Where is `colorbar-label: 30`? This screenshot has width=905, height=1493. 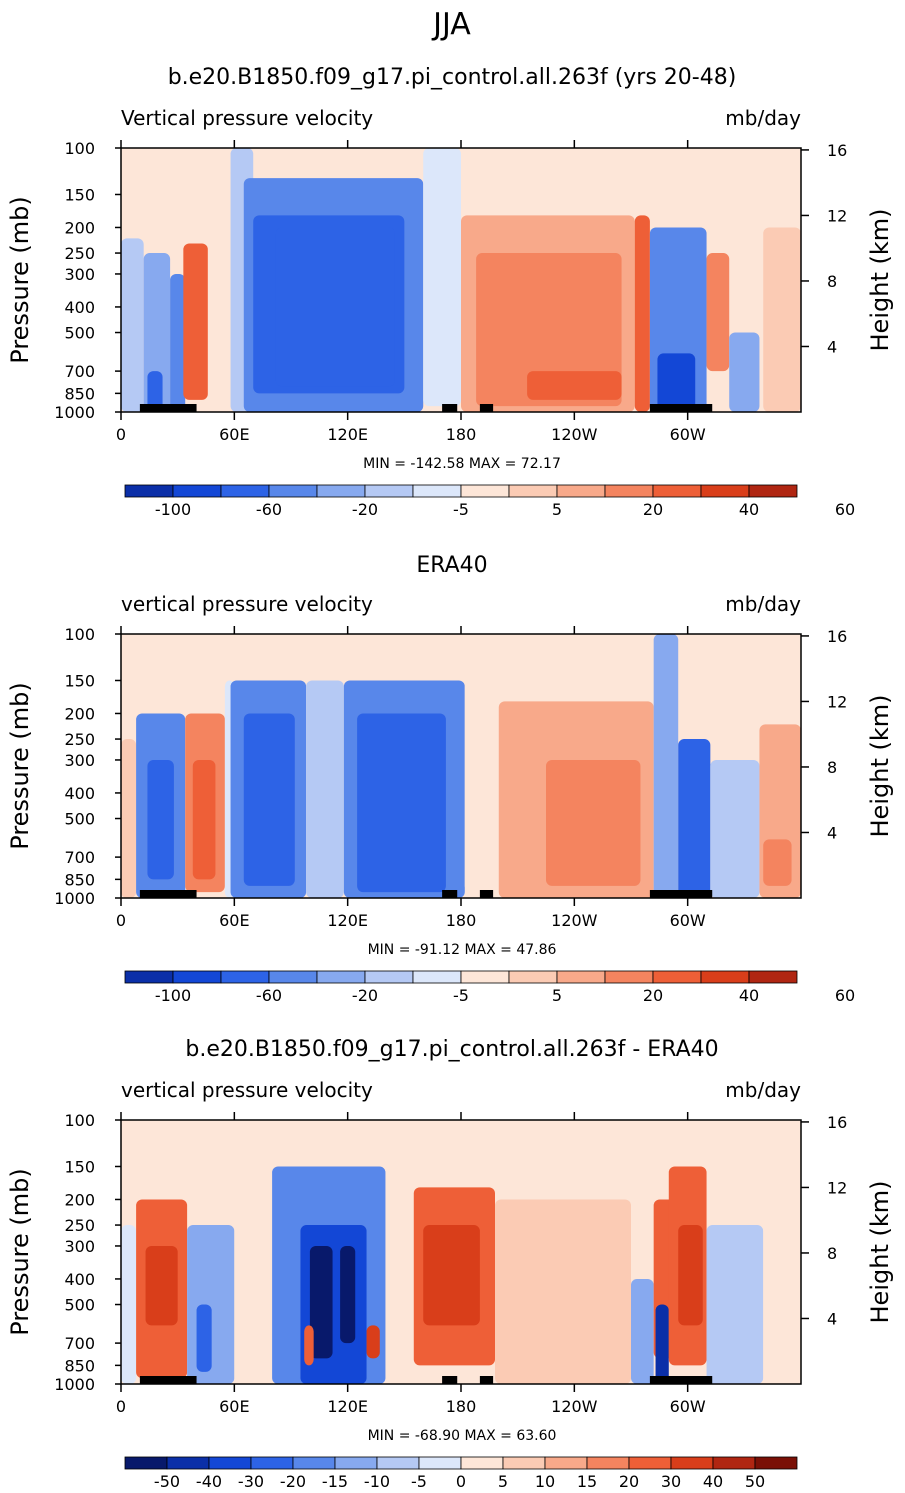
colorbar-label: 30 is located at coordinates (671, 1481).